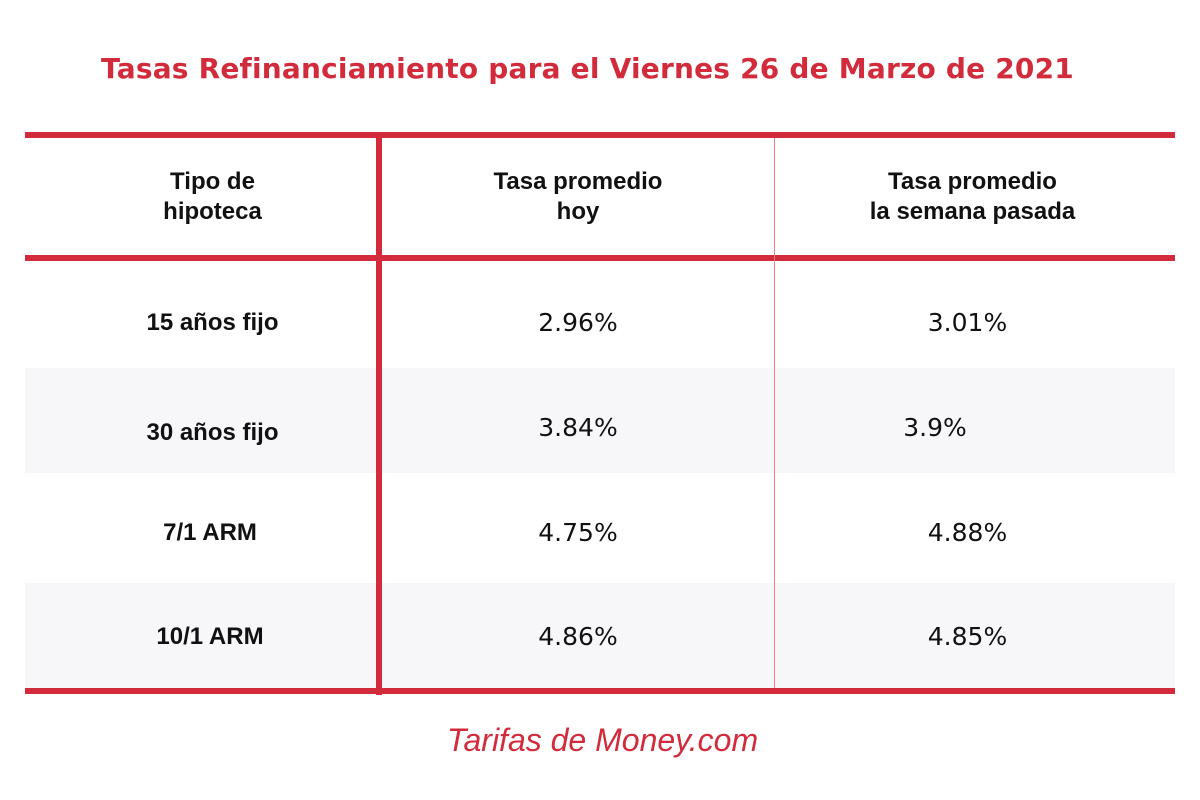 The image size is (1200, 800). I want to click on rate-today-cell: 4.75%, so click(578, 532).